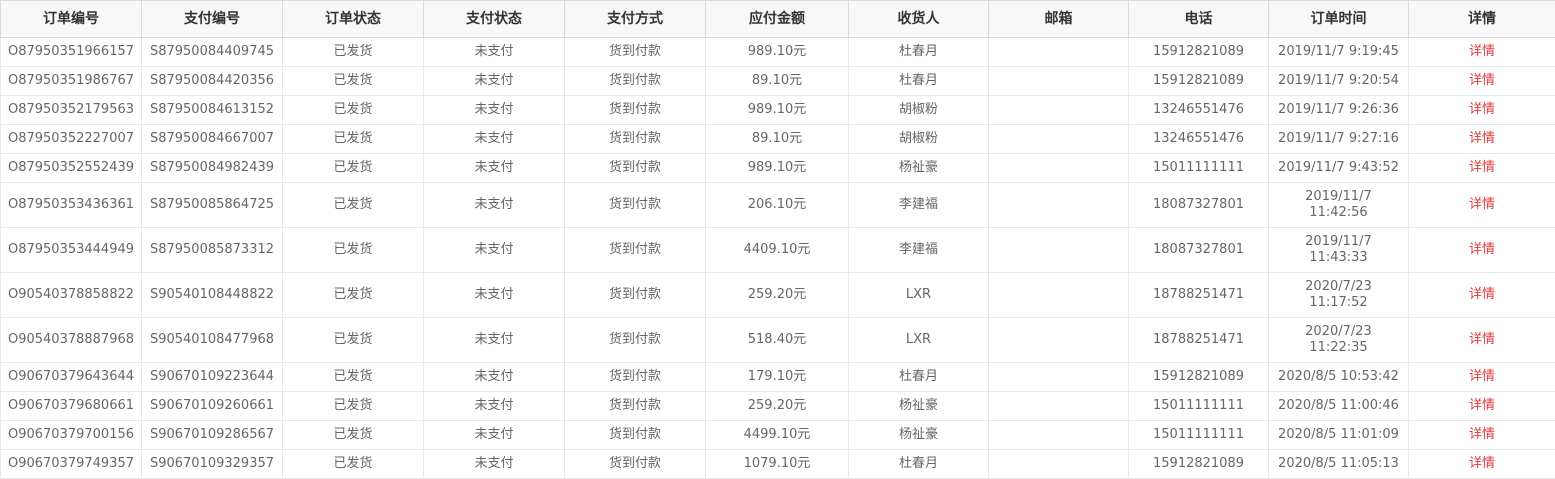 The width and height of the screenshot is (1555, 479). What do you see at coordinates (1339, 340) in the screenshot?
I see `cell-time: 2020/7/23 11:22:35` at bounding box center [1339, 340].